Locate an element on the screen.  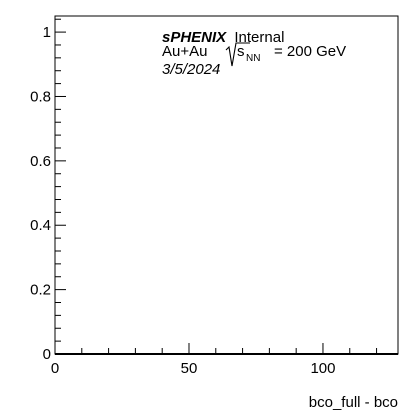
x-tick-label: 0 is located at coordinates (55, 368).